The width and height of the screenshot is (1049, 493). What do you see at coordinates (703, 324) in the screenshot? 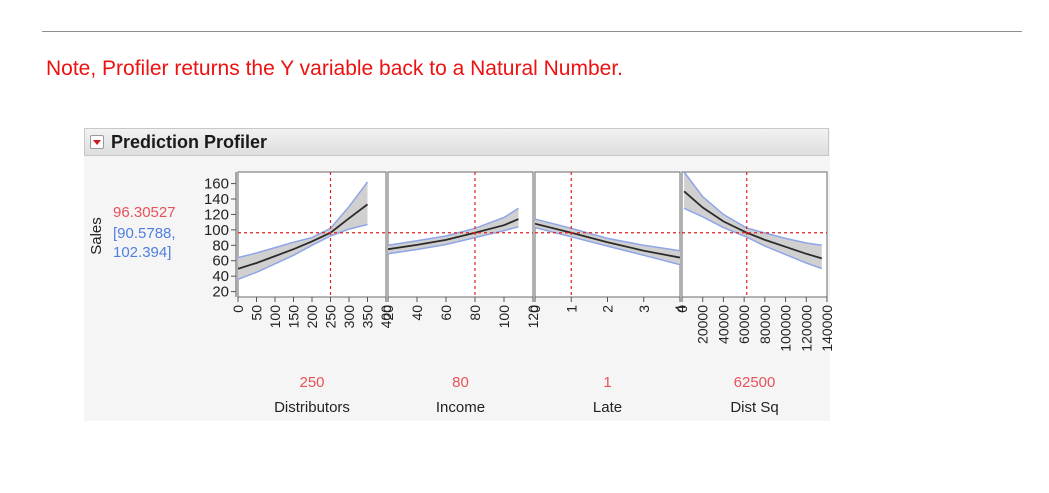
I see `x-tick-label: 20000` at bounding box center [703, 324].